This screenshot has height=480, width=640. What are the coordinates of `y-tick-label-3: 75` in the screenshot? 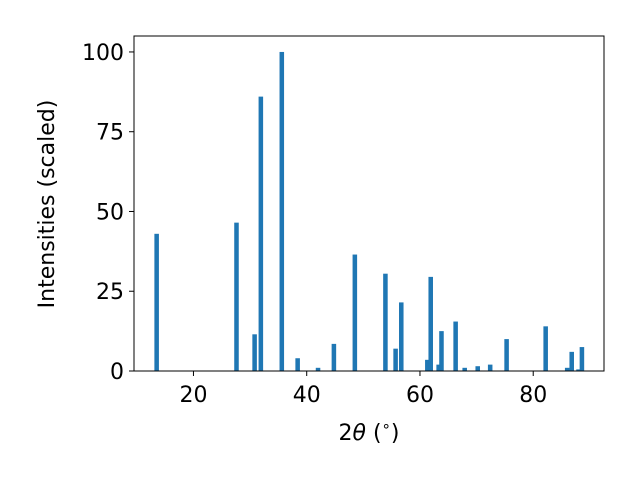 It's located at (110, 133).